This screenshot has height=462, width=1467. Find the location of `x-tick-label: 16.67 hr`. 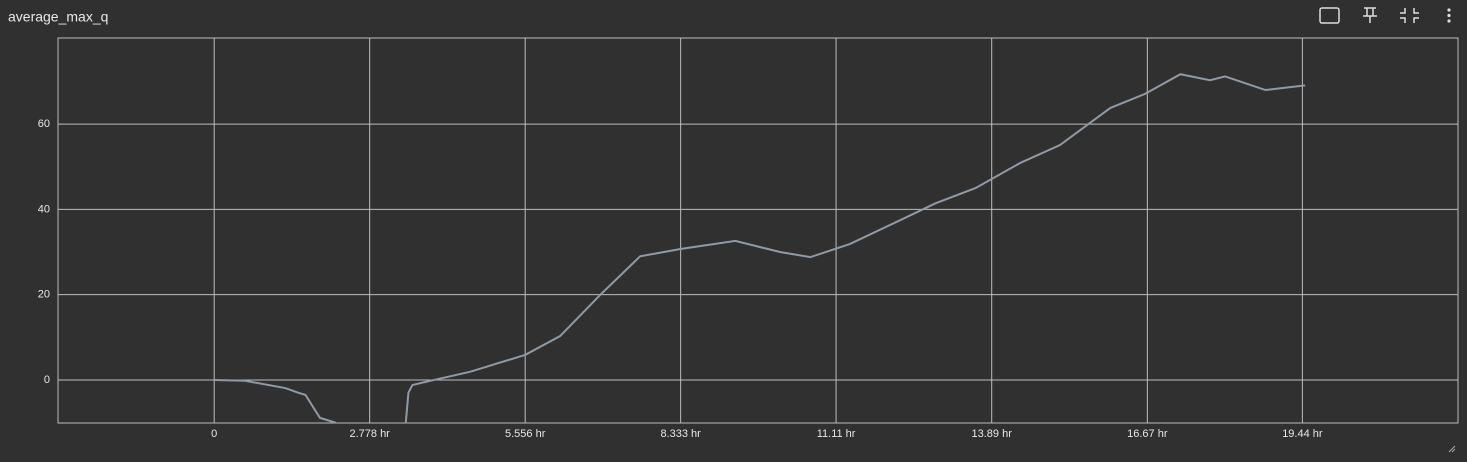

x-tick-label: 16.67 hr is located at coordinates (1147, 434).